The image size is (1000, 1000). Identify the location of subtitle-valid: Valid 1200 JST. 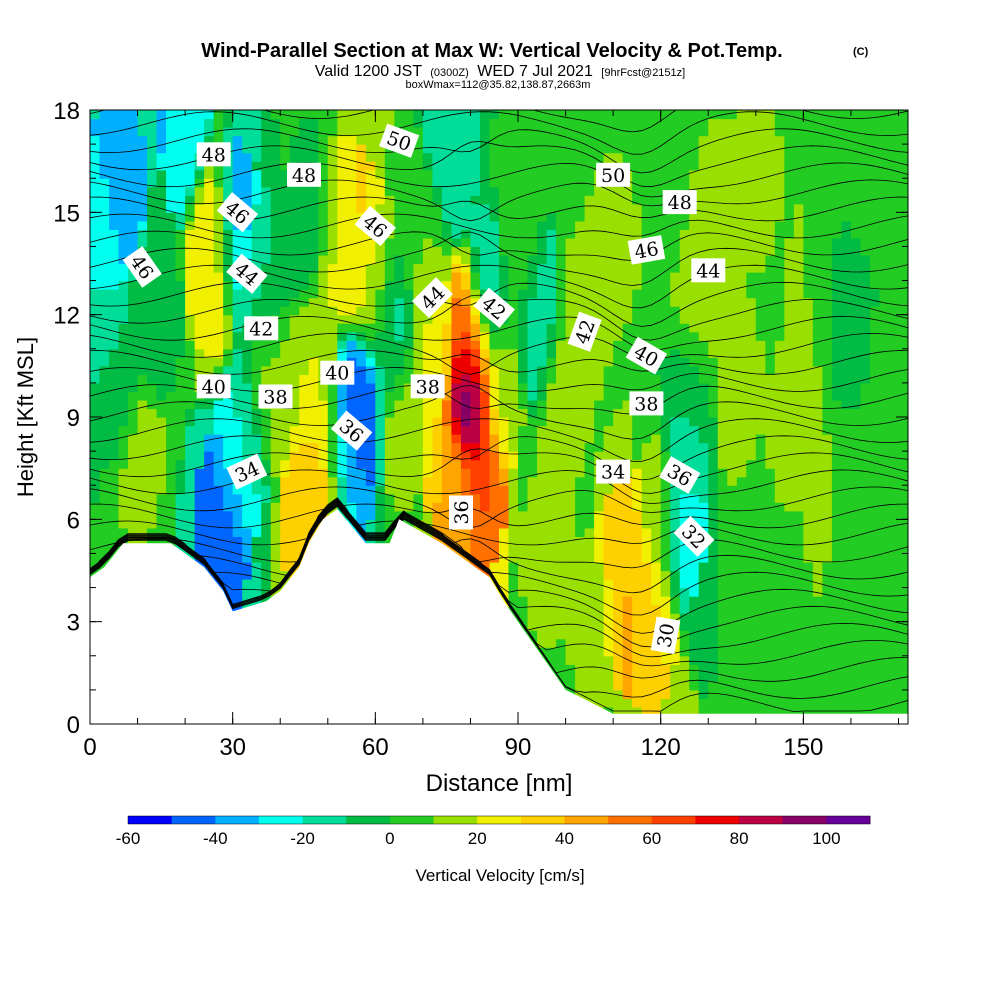
(369, 71).